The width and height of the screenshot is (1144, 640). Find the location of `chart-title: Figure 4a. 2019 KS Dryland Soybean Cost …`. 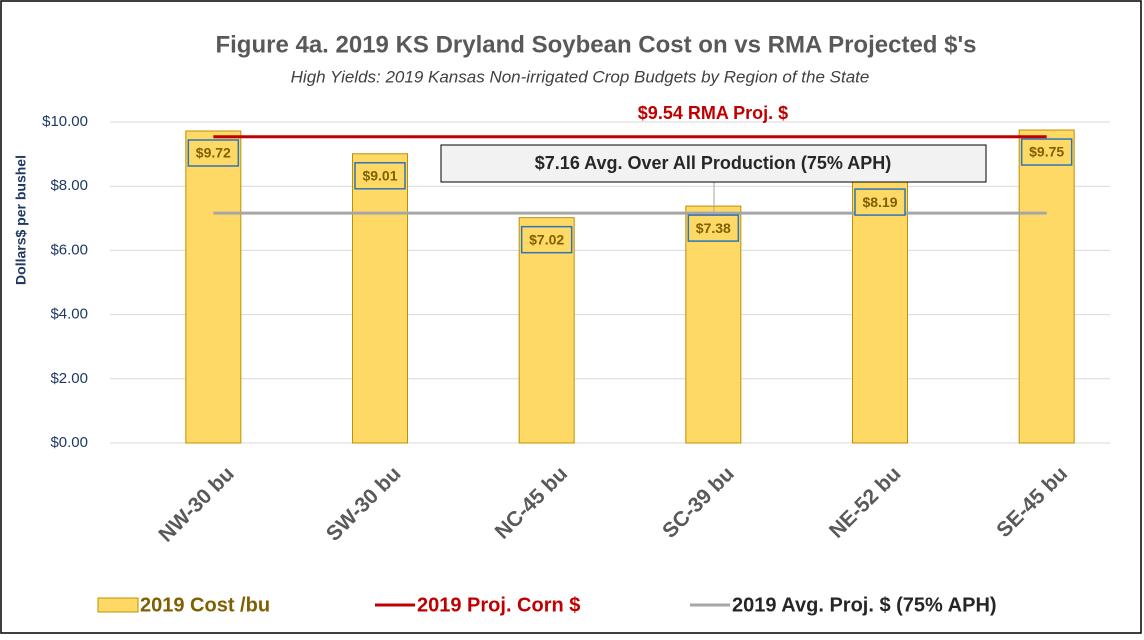

chart-title: Figure 4a. 2019 KS Dryland Soybean Cost … is located at coordinates (595, 44).